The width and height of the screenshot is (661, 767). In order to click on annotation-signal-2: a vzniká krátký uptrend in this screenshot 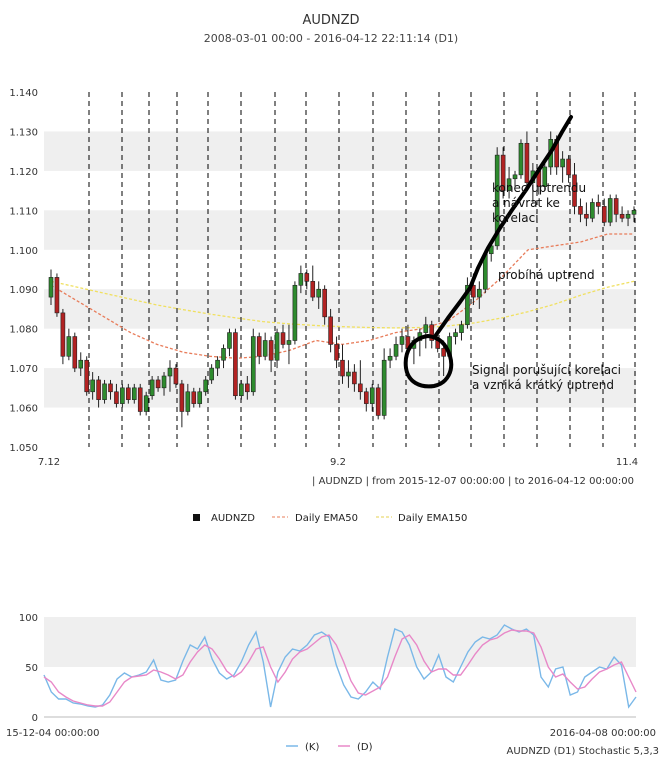, I will do `click(543, 385)`.